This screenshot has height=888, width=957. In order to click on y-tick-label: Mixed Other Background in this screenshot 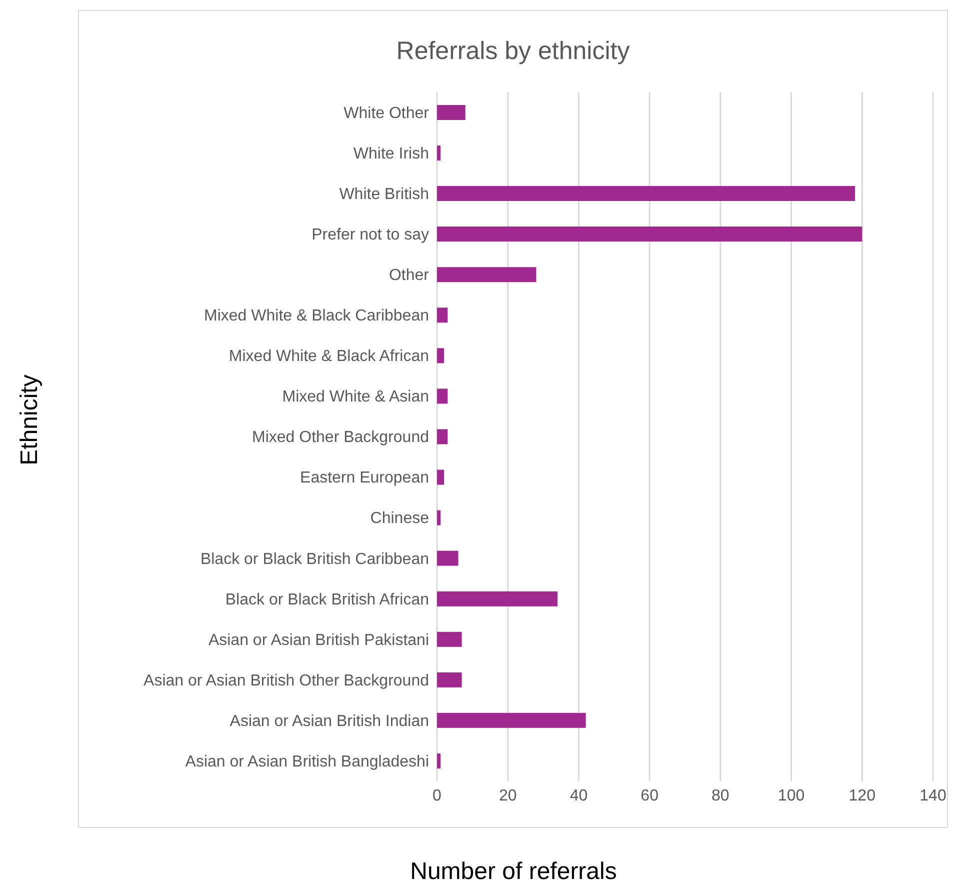, I will do `click(340, 437)`.